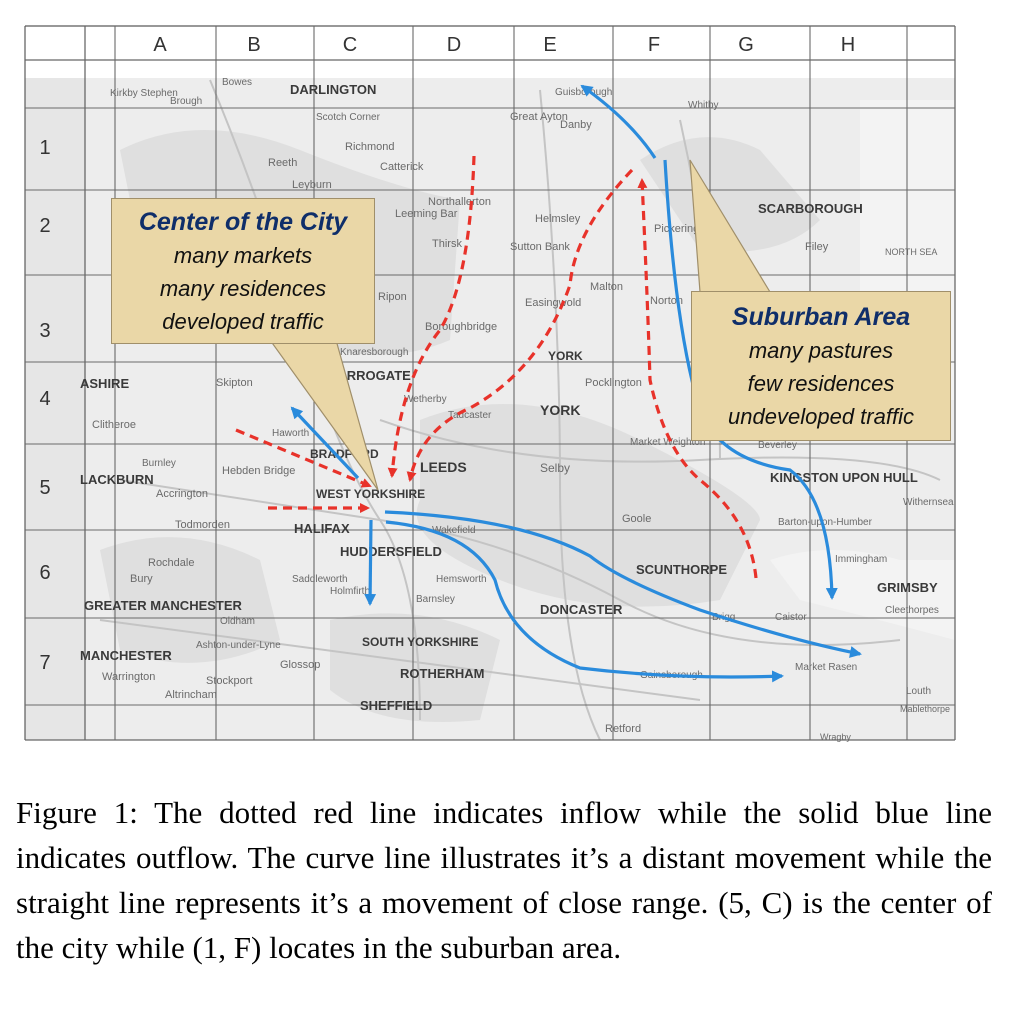  I want to click on place-leeds: LEEDS, so click(443, 467).